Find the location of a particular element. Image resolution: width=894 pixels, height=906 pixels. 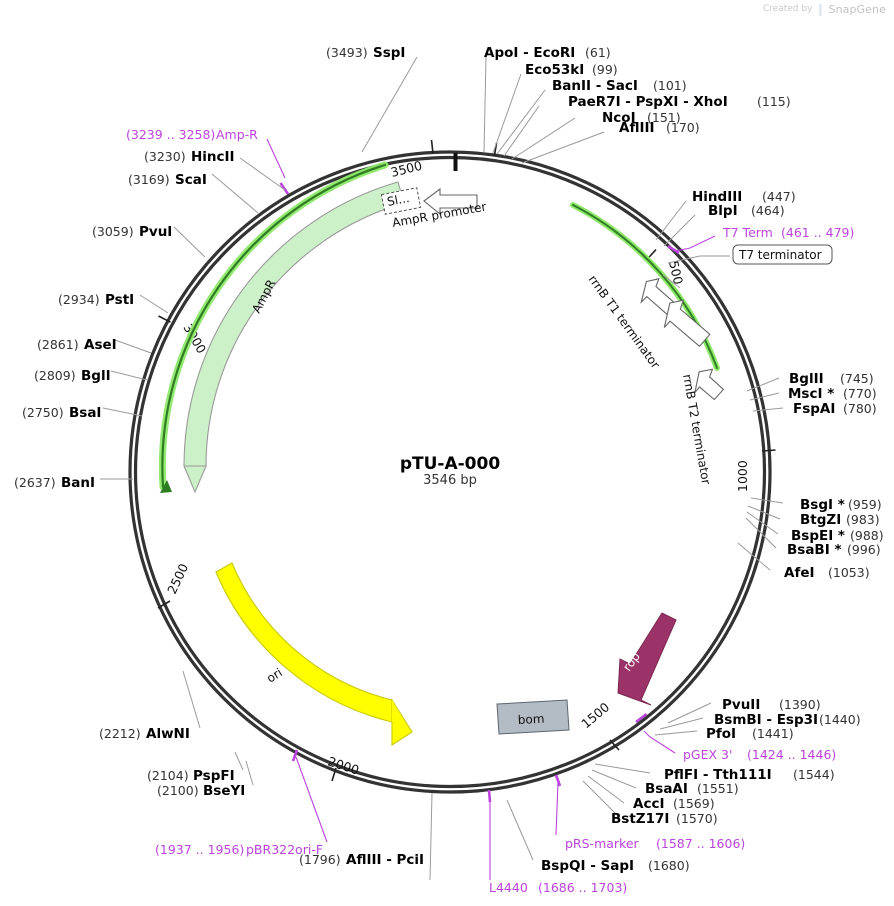

primer-label-prs-marker: pRS-marker (1587 .. 1606) is located at coordinates (655, 843).